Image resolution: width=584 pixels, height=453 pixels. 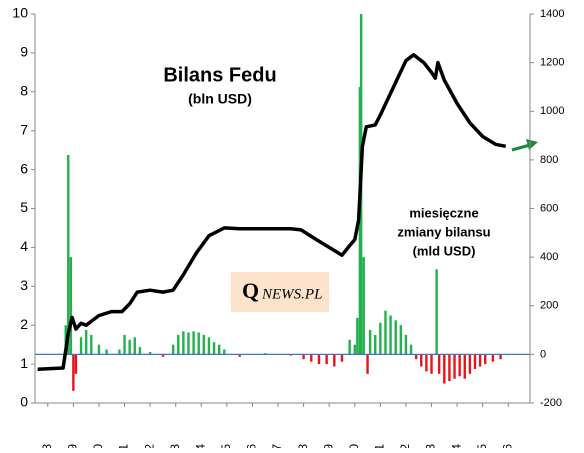 I want to click on x-tick-label: 2012, so click(x=149, y=446).